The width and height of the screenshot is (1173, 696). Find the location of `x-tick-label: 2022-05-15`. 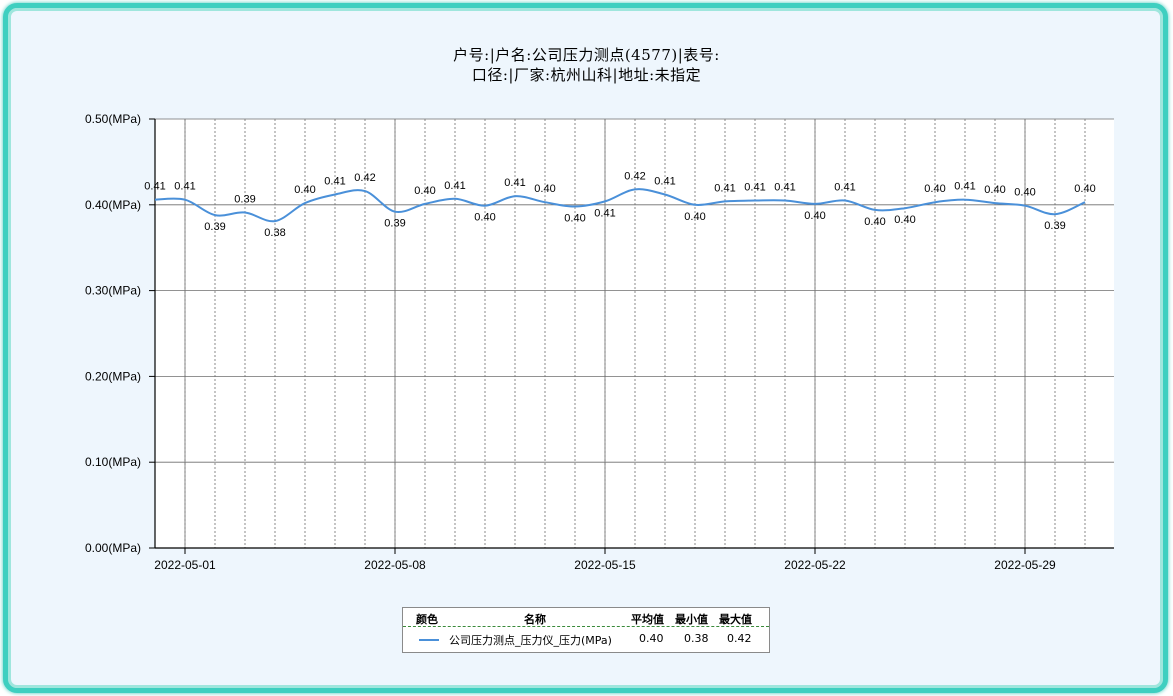

x-tick-label: 2022-05-15 is located at coordinates (605, 565).